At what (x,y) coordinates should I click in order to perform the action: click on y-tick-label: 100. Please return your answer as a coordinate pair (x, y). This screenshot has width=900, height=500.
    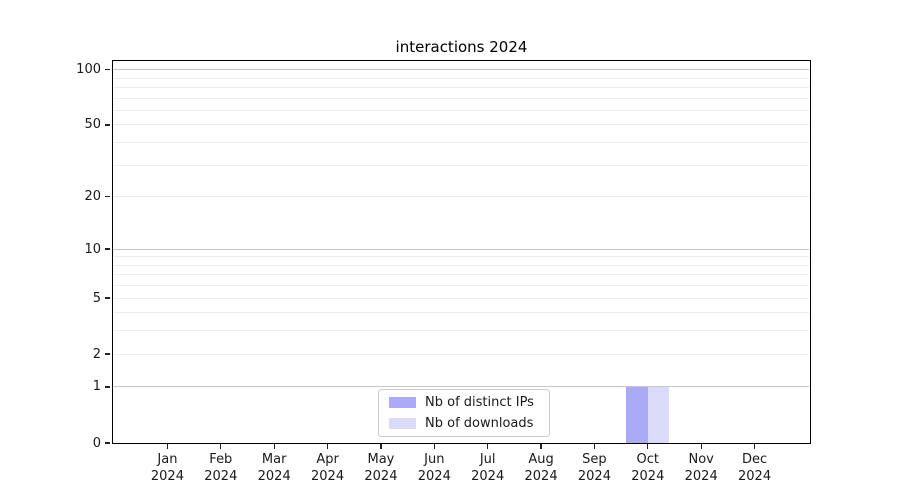
    Looking at the image, I should click on (88, 70).